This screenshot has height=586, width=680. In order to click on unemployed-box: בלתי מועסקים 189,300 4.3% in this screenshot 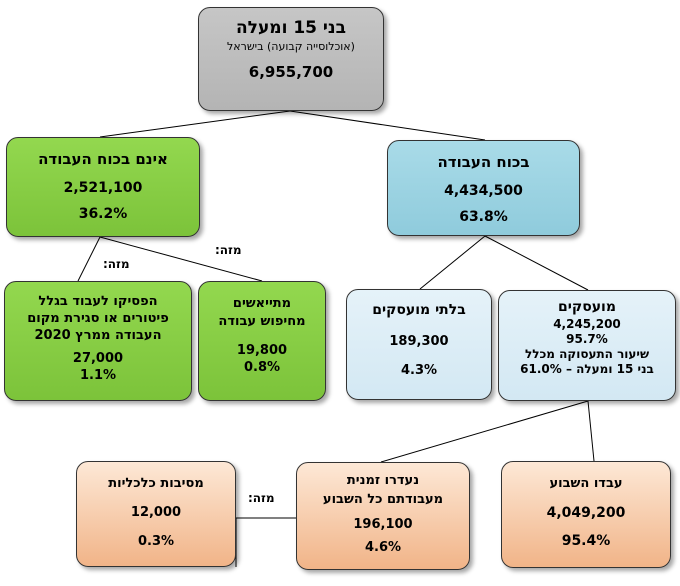, I will do `click(419, 344)`.